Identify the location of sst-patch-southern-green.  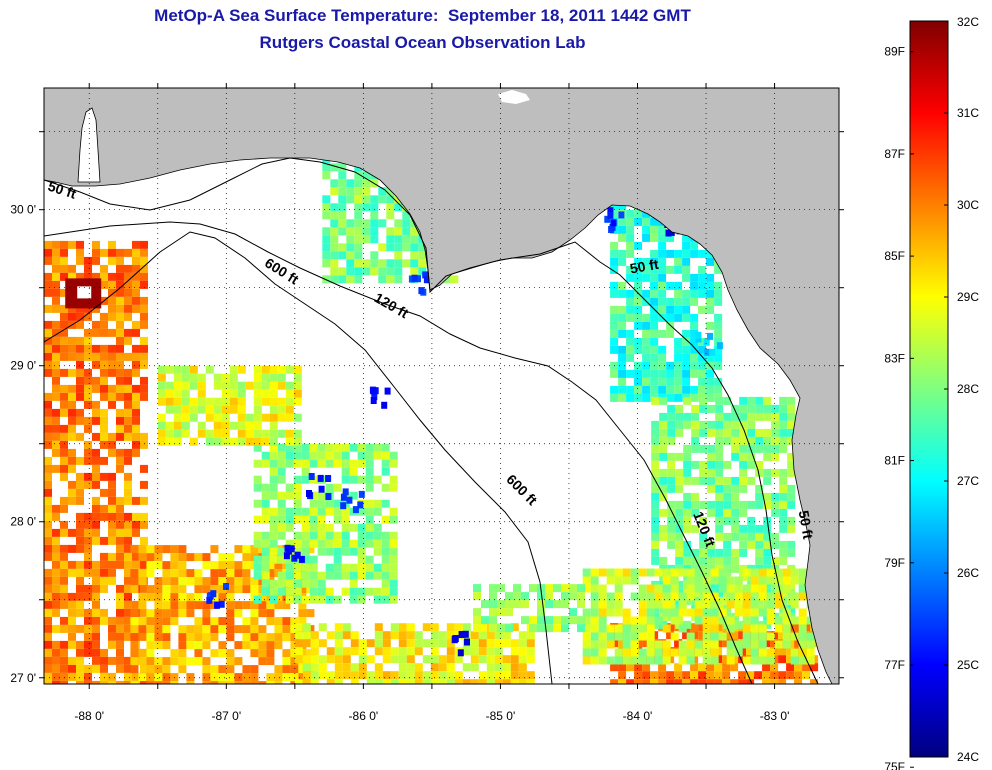
(529, 608).